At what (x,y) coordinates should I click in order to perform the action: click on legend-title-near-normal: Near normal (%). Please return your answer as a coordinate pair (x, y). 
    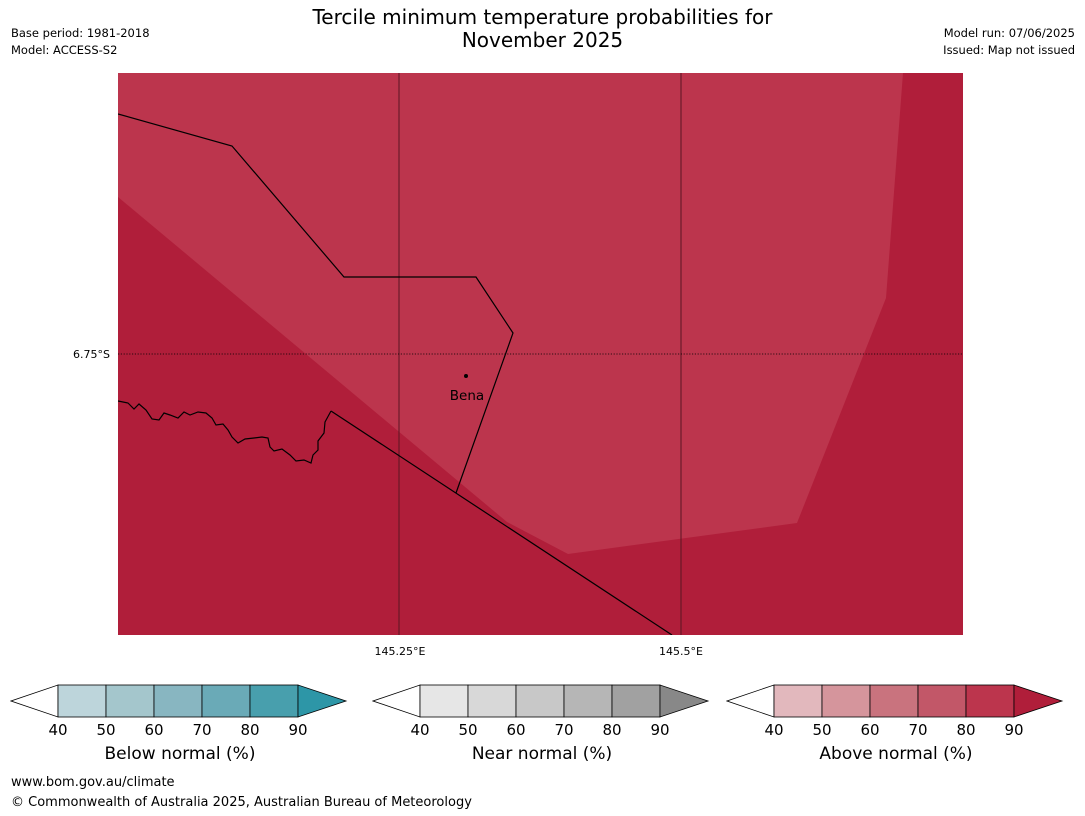
    Looking at the image, I should click on (542, 754).